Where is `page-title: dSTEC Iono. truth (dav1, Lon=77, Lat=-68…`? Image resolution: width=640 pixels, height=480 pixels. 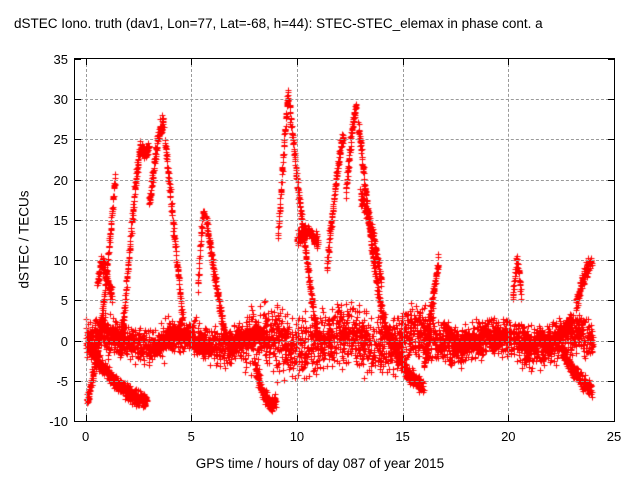
page-title: dSTEC Iono. truth (dav1, Lon=77, Lat=-68… is located at coordinates (278, 23).